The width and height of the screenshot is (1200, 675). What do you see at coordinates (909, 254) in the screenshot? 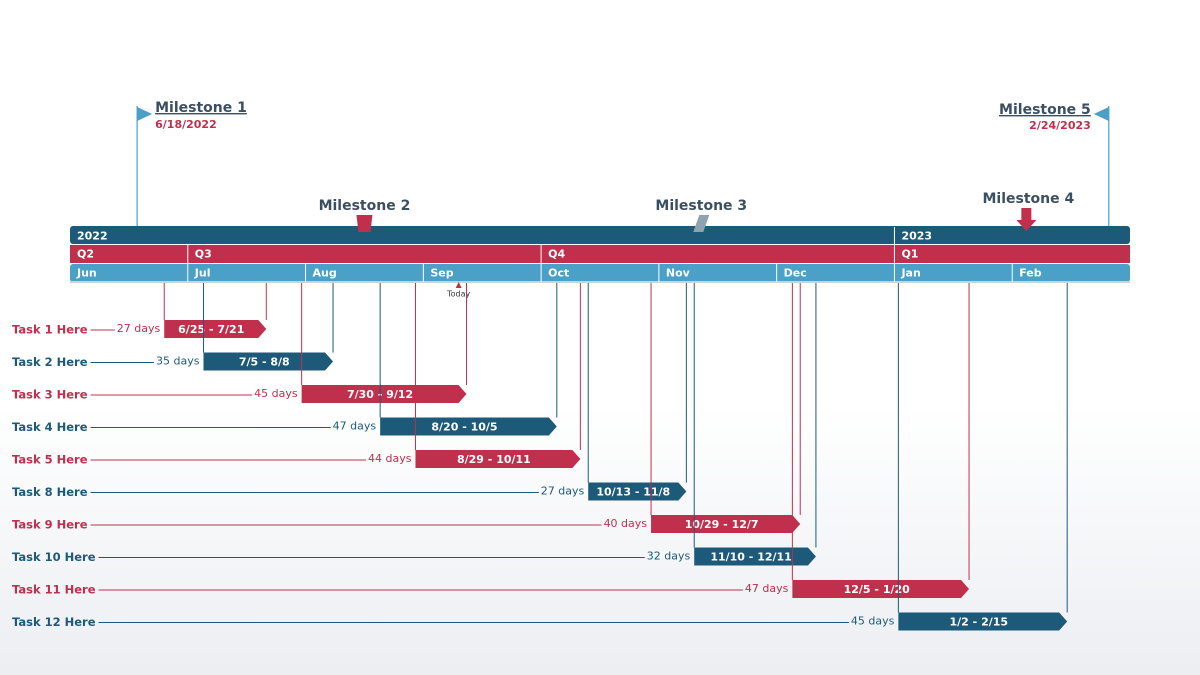
I see `quarter-label: Q1` at bounding box center [909, 254].